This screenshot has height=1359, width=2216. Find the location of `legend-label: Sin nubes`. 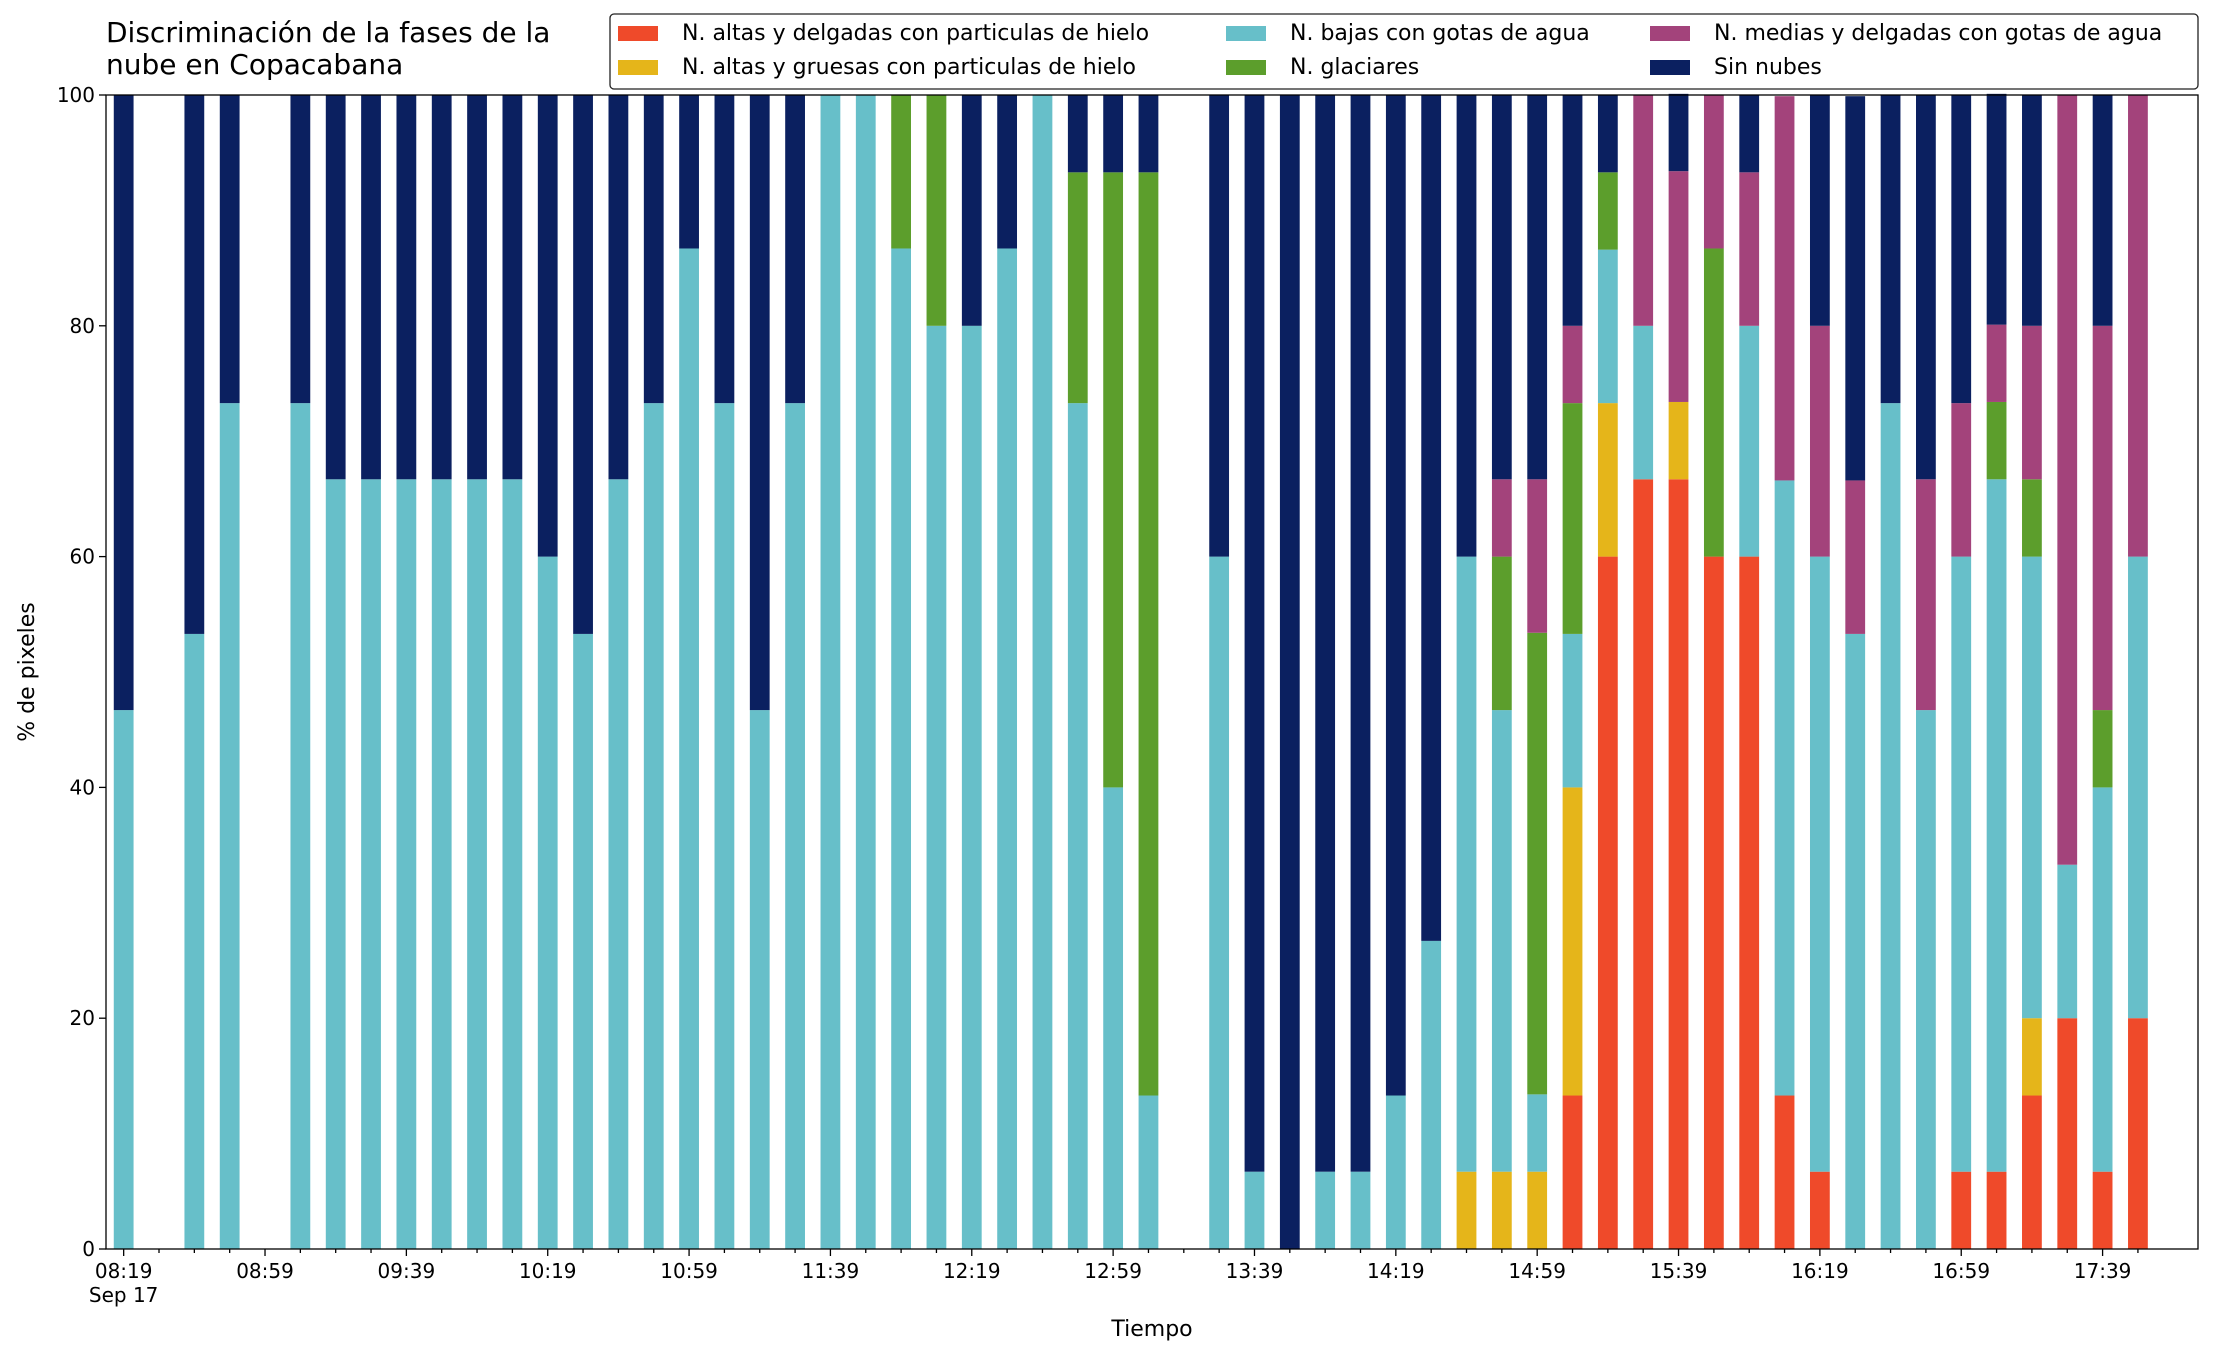

legend-label: Sin nubes is located at coordinates (1768, 67).